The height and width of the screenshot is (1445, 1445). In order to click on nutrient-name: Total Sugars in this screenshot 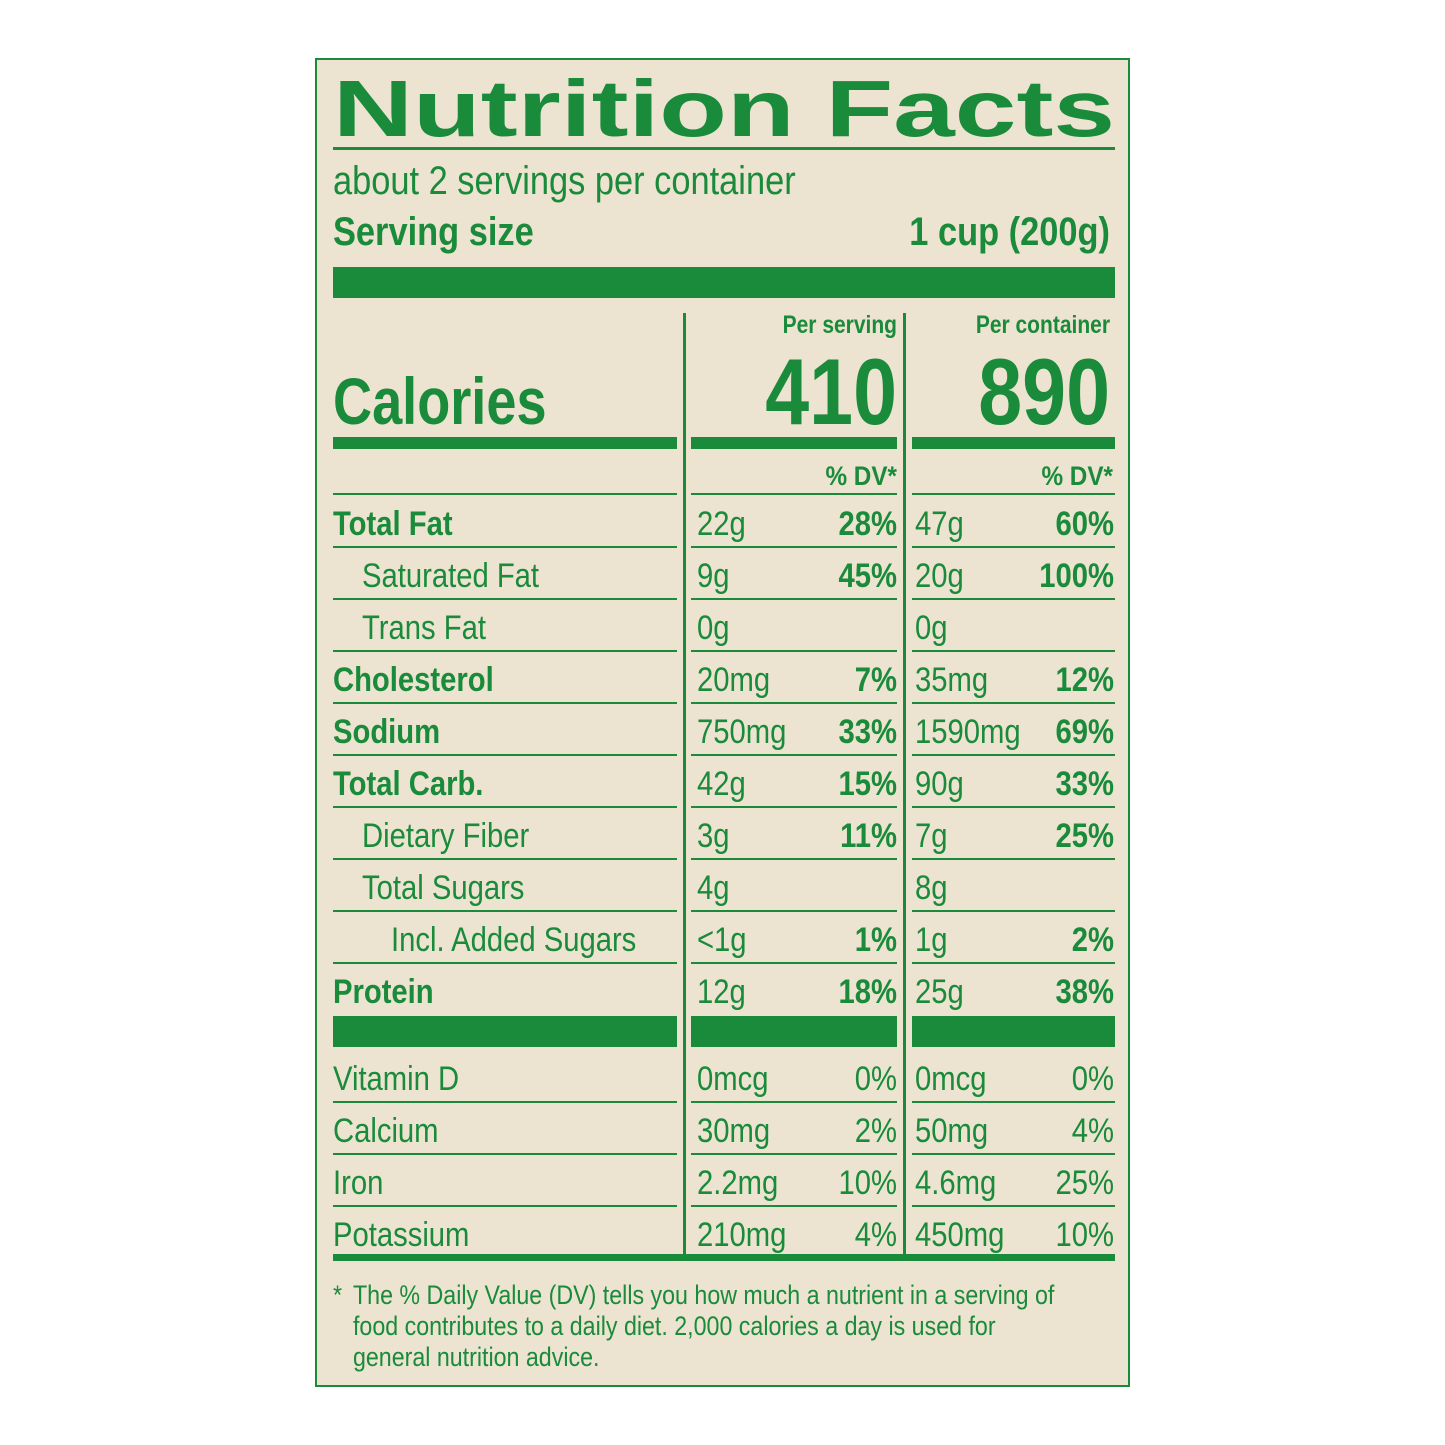, I will do `click(443, 887)`.